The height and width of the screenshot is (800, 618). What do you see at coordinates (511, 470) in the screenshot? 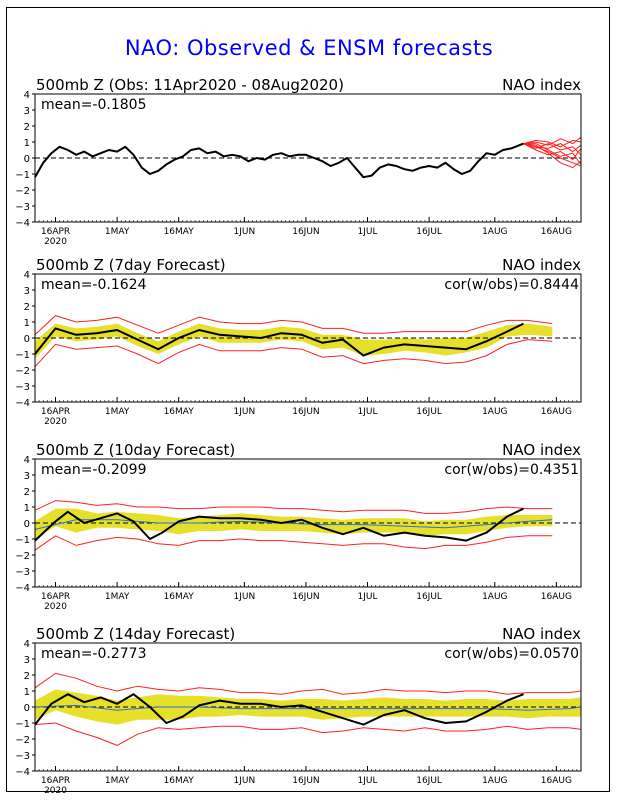
I see `correlation-label: cor(w/obs)=0.4351` at bounding box center [511, 470].